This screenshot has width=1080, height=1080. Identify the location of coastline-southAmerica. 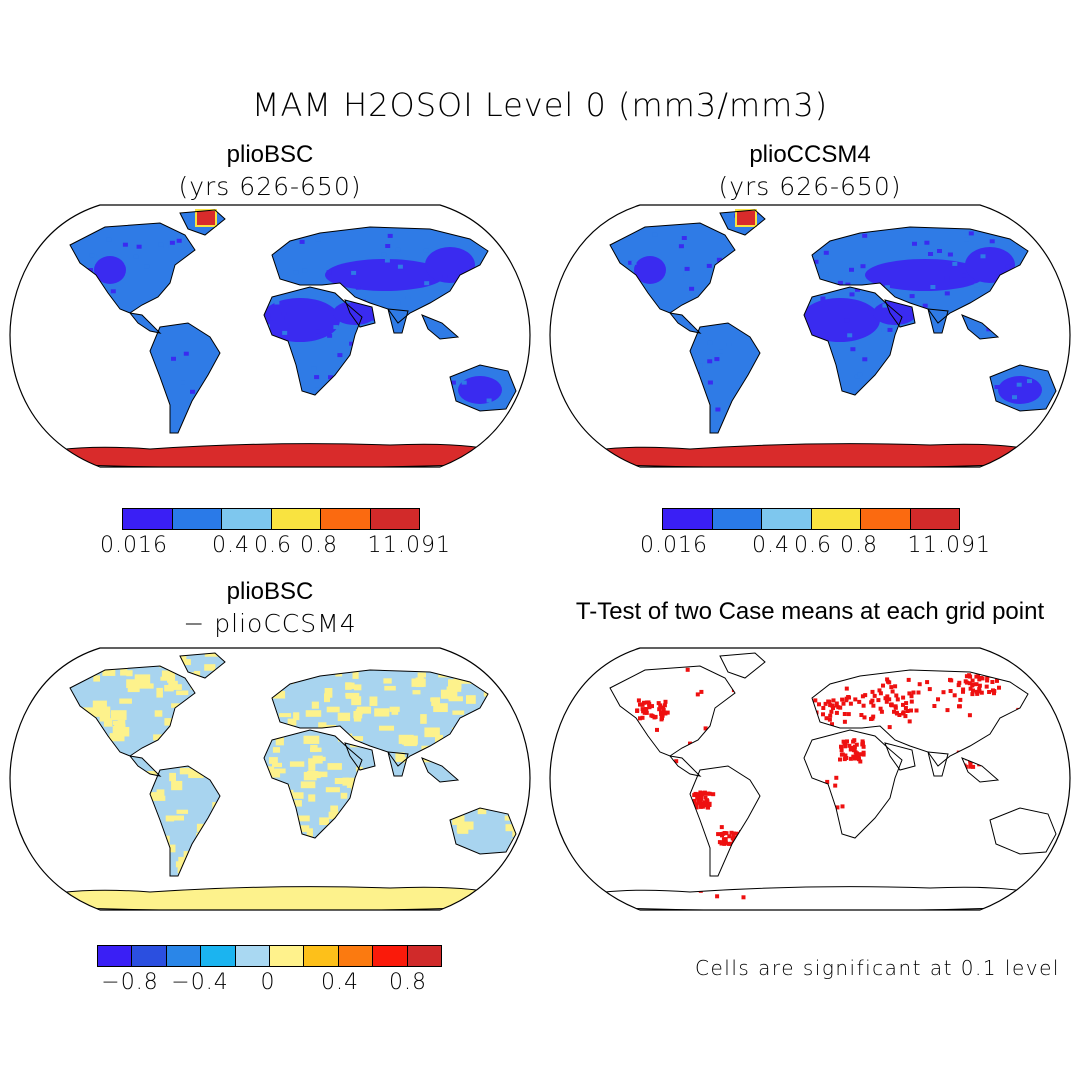
(185, 821).